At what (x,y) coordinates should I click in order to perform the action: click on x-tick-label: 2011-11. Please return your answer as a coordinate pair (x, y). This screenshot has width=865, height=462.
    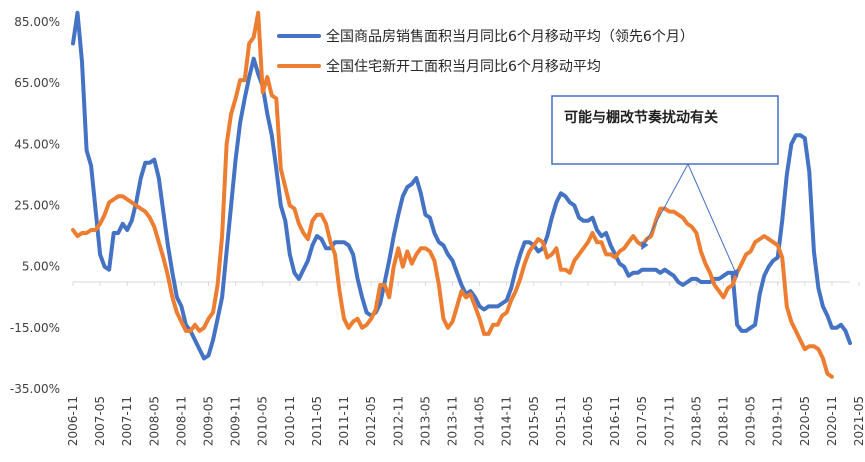
    Looking at the image, I should click on (344, 421).